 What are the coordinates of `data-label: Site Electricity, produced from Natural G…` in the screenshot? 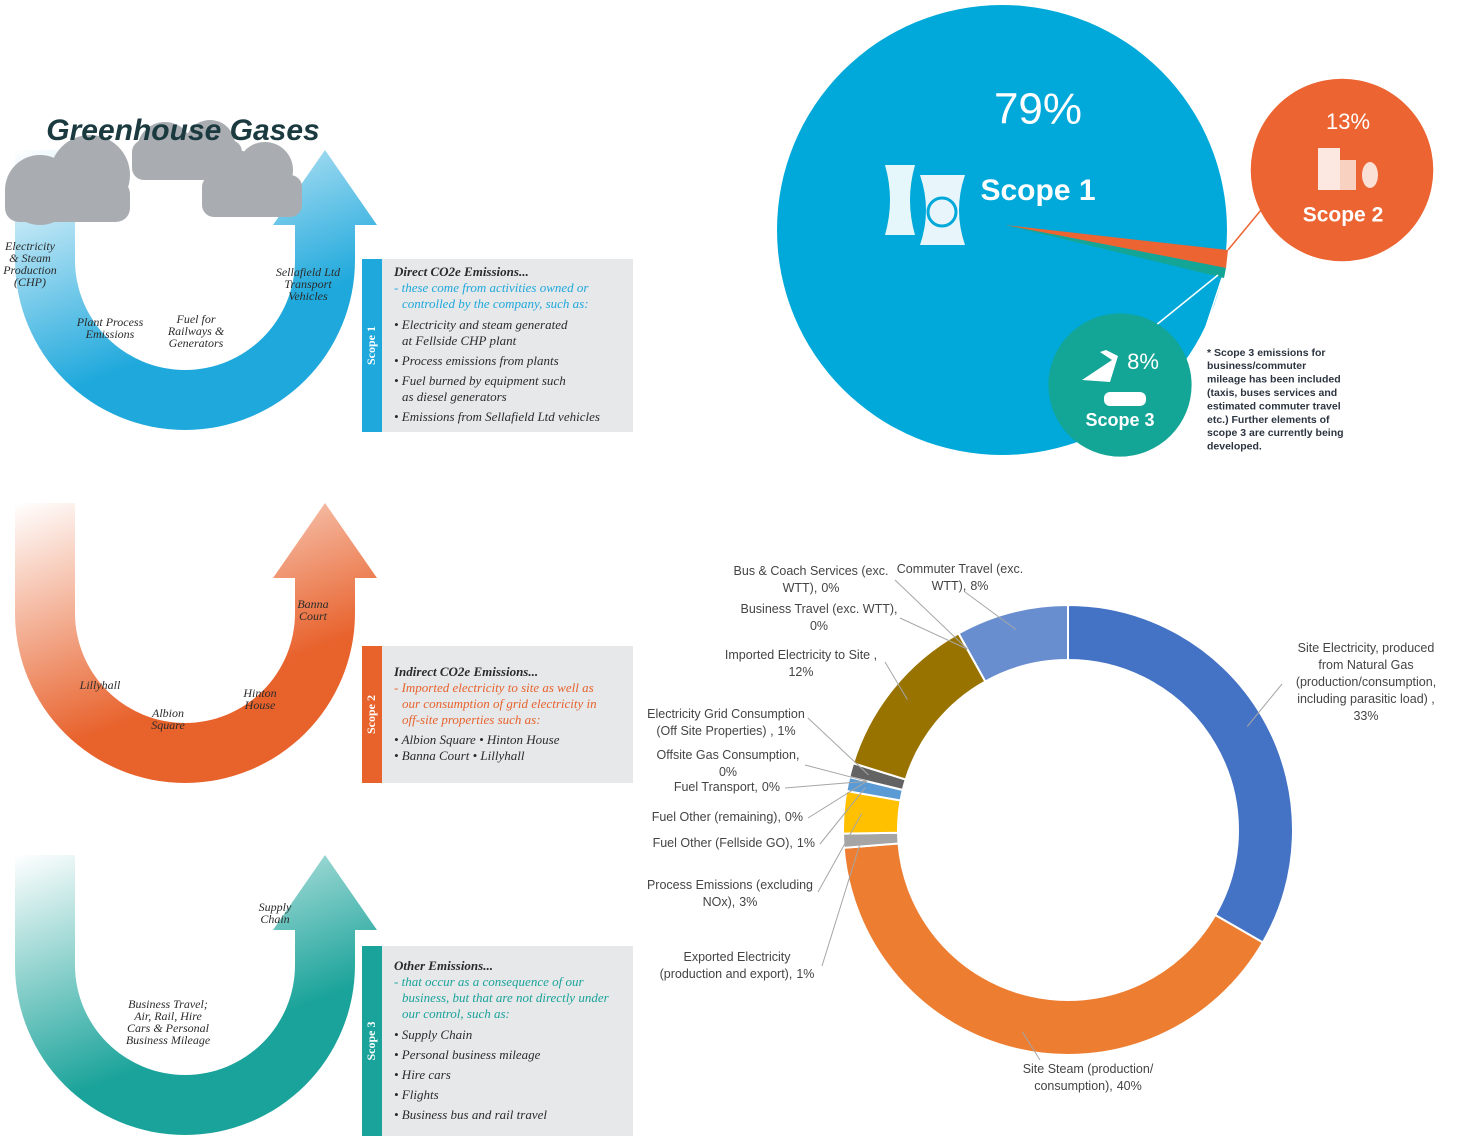 It's located at (1366, 682).